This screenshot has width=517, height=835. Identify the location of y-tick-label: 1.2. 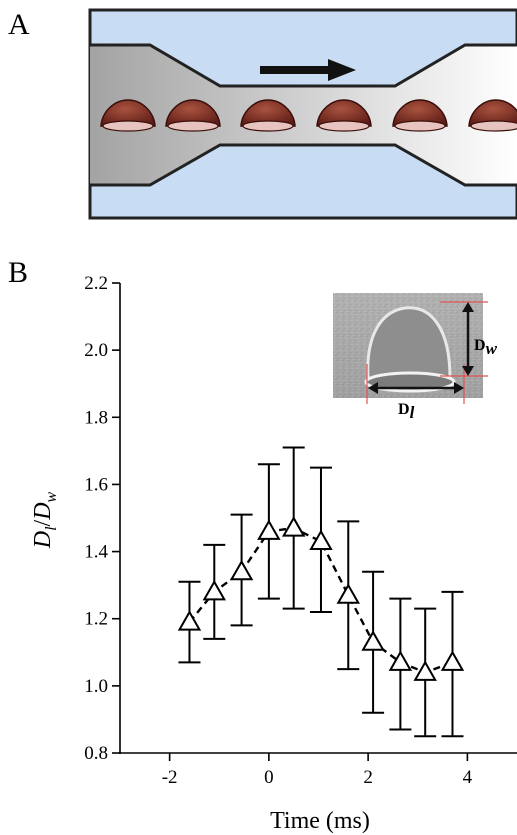
(96, 619).